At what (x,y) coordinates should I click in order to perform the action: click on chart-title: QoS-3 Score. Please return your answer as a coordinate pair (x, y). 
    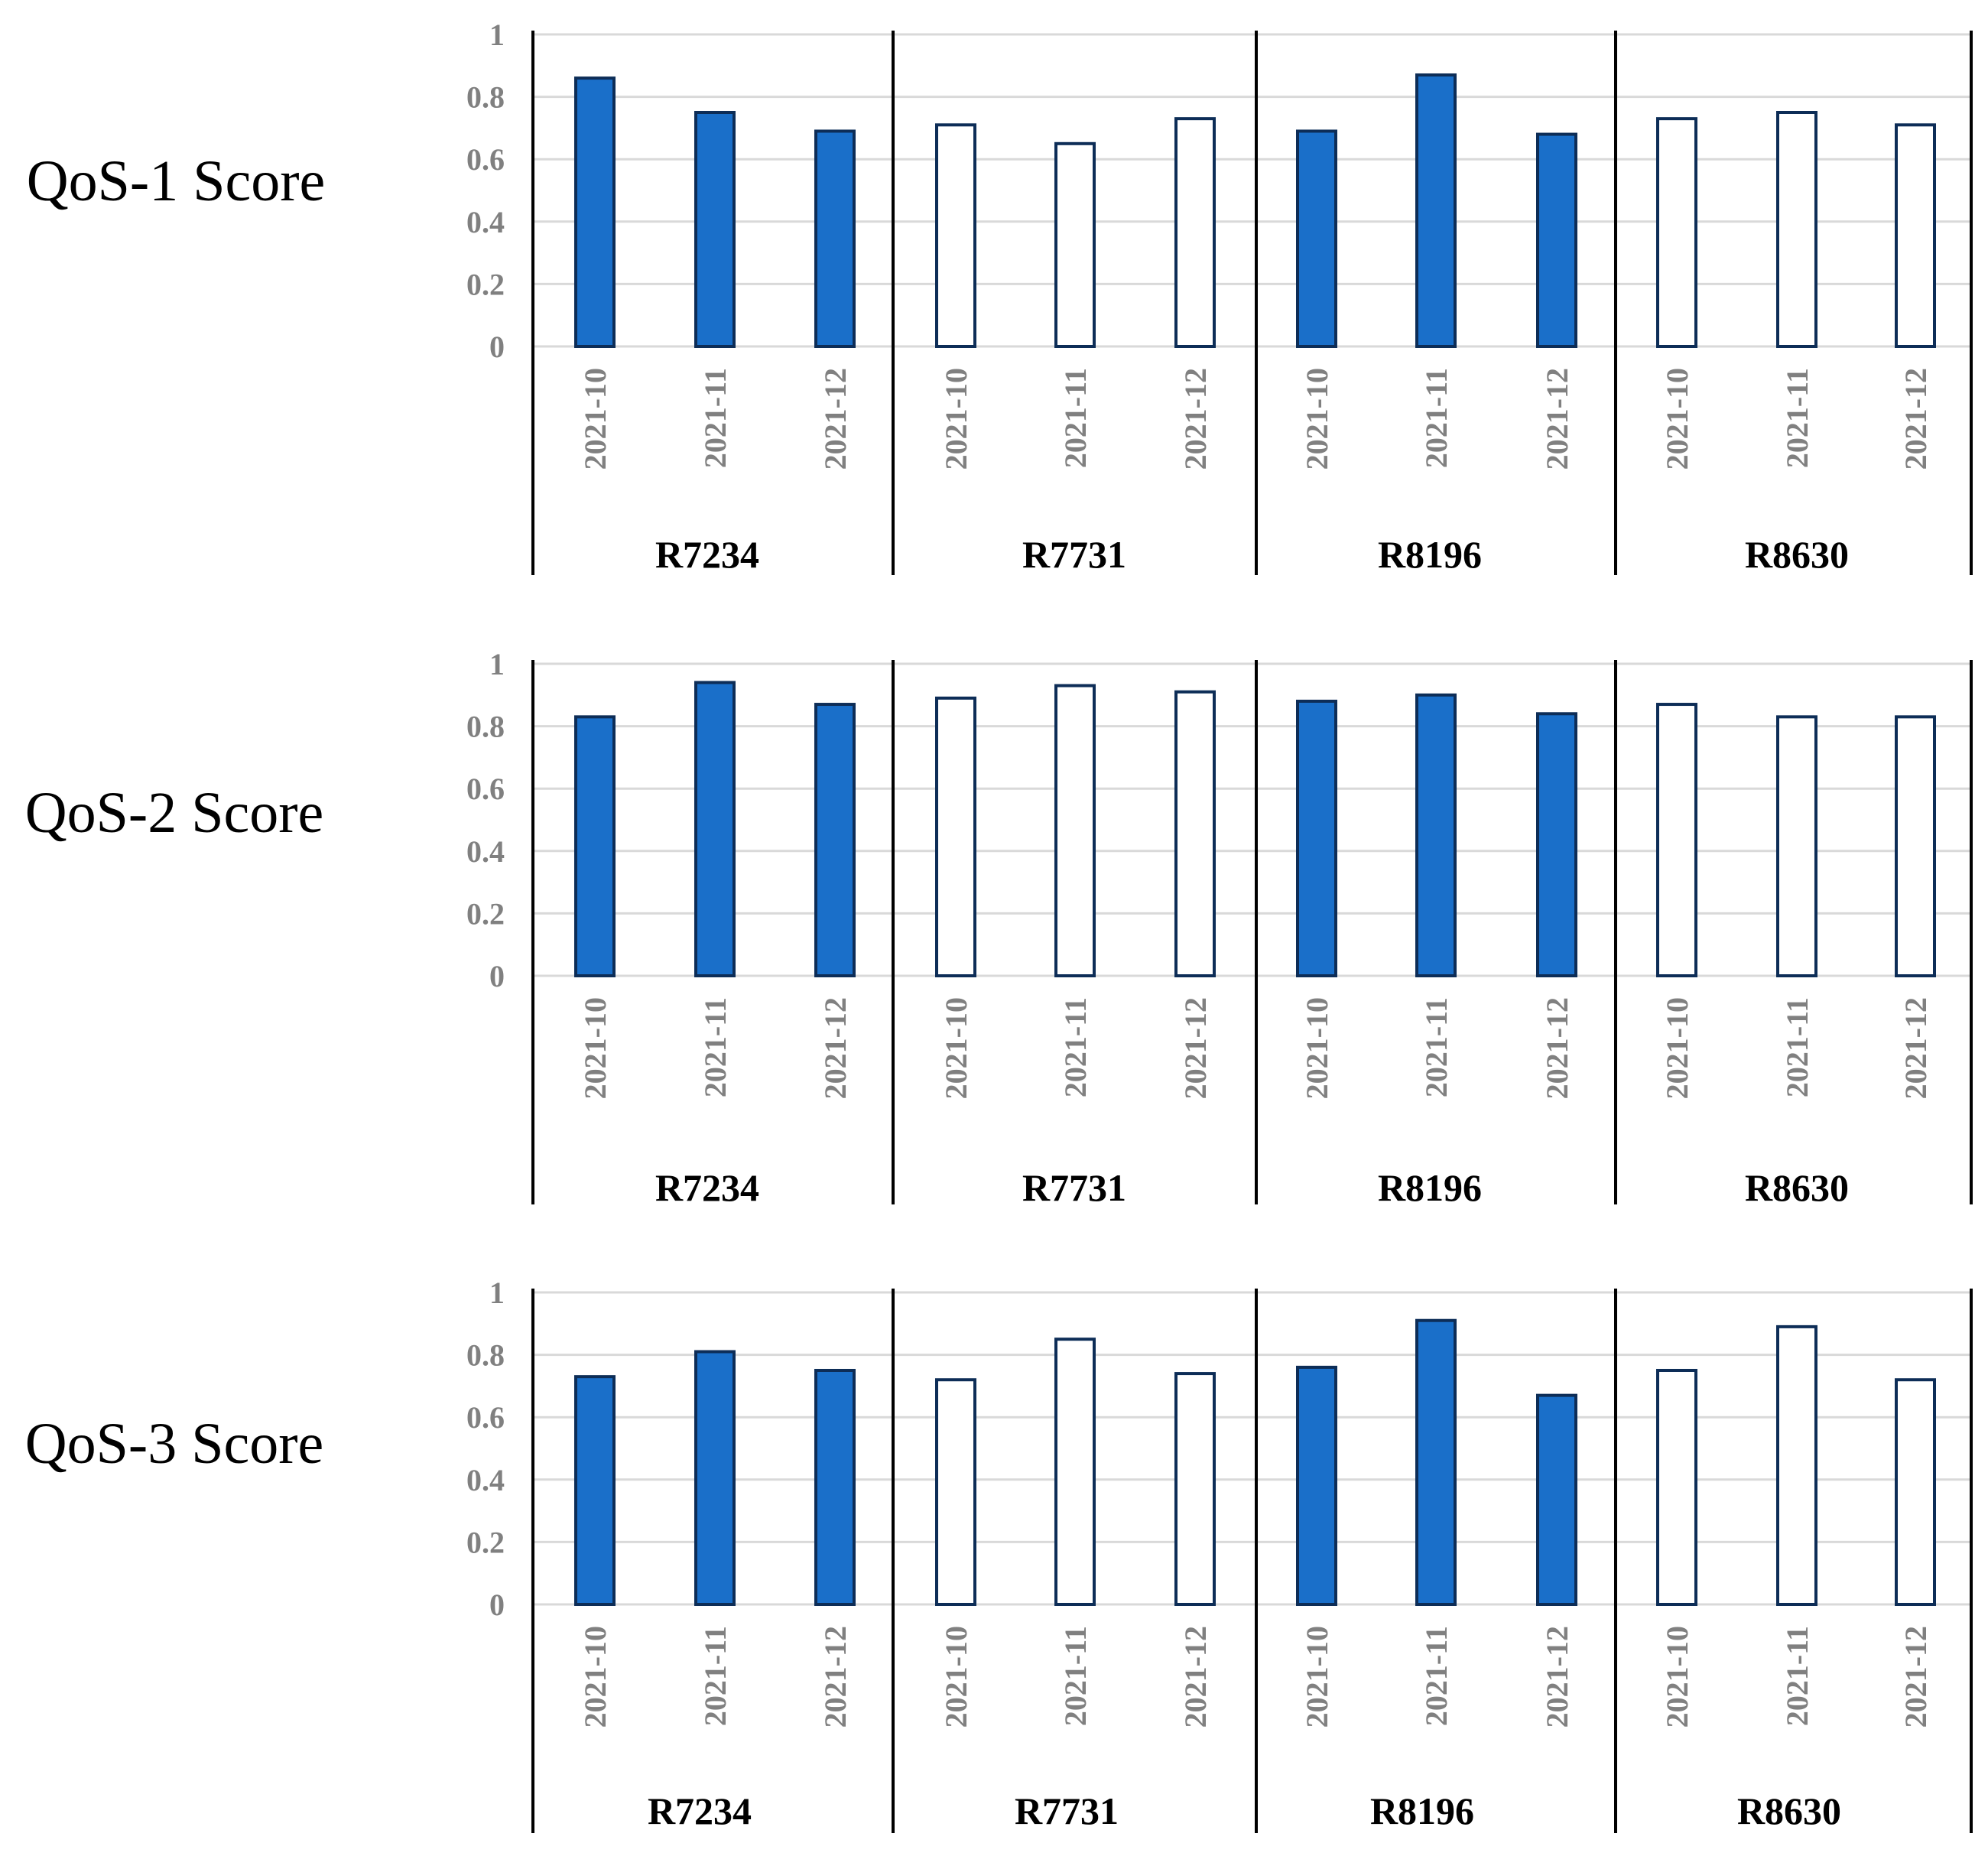
    Looking at the image, I should click on (174, 1444).